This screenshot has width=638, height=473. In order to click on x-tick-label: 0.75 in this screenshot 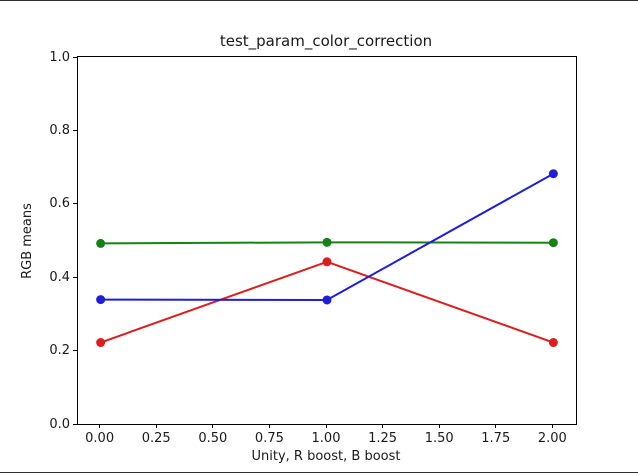, I will do `click(269, 438)`.